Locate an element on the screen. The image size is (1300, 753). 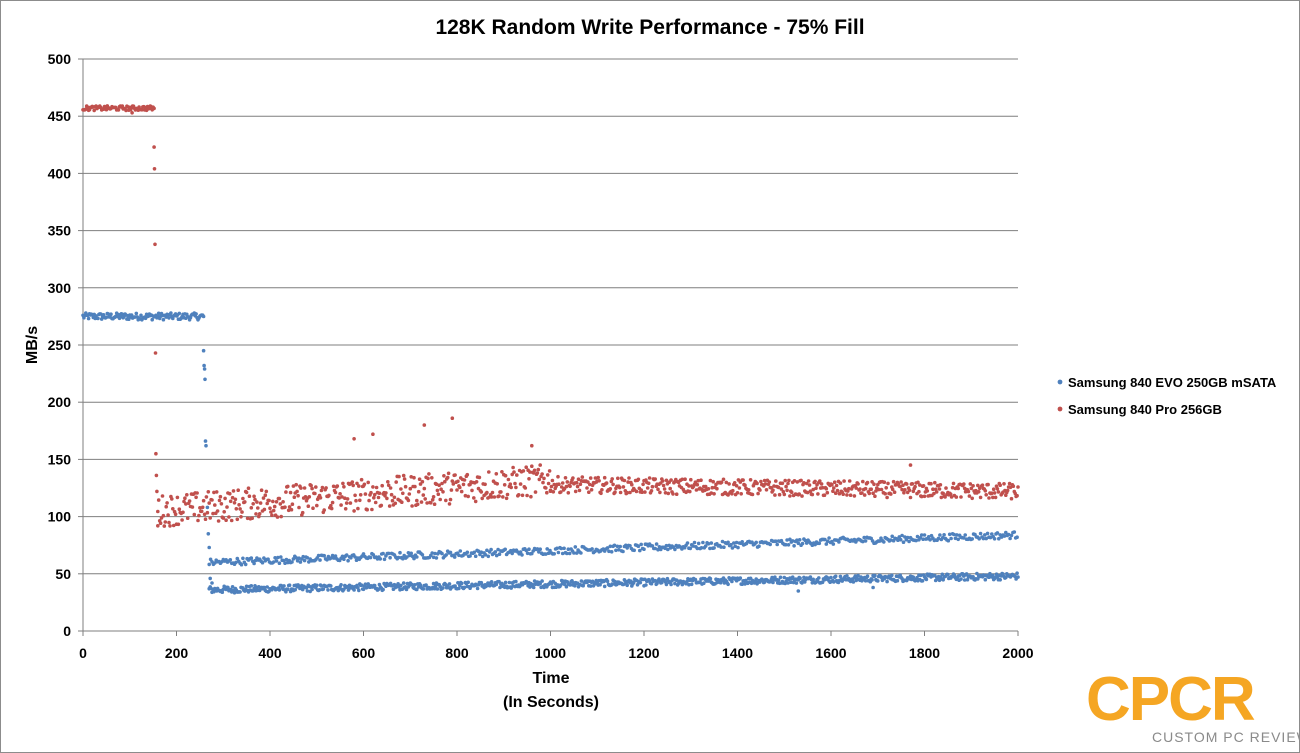
x-axis-label: Time is located at coordinates (550, 678).